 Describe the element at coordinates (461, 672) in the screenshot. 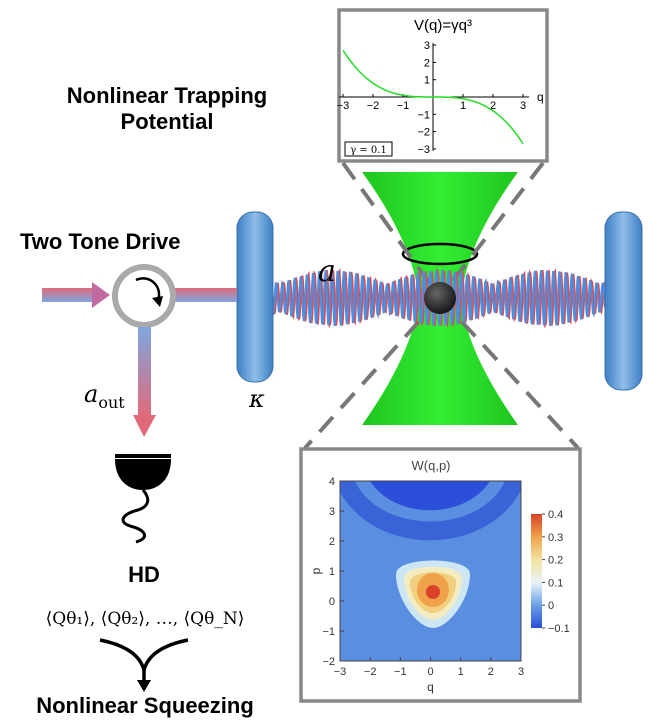

I see `wigner-x-tick-label: 1` at that location.